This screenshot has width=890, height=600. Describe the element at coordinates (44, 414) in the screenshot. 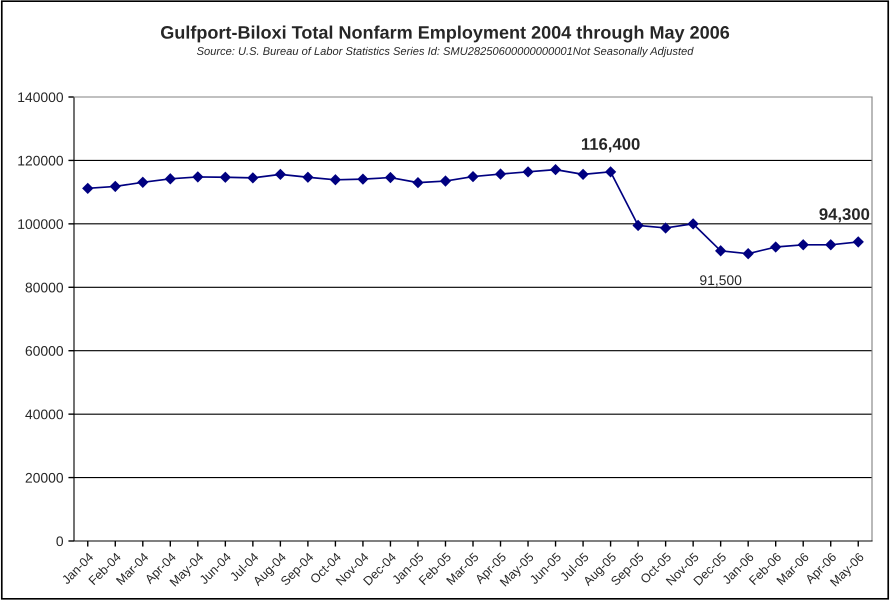

I see `y-tick-label: 40000` at that location.